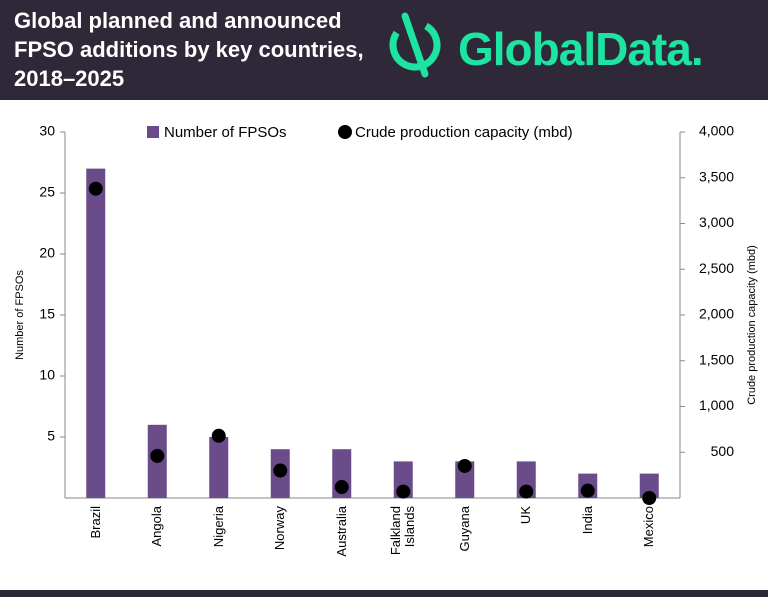 The height and width of the screenshot is (597, 768). Describe the element at coordinates (47, 314) in the screenshot. I see `y-tick-label: 15` at that location.